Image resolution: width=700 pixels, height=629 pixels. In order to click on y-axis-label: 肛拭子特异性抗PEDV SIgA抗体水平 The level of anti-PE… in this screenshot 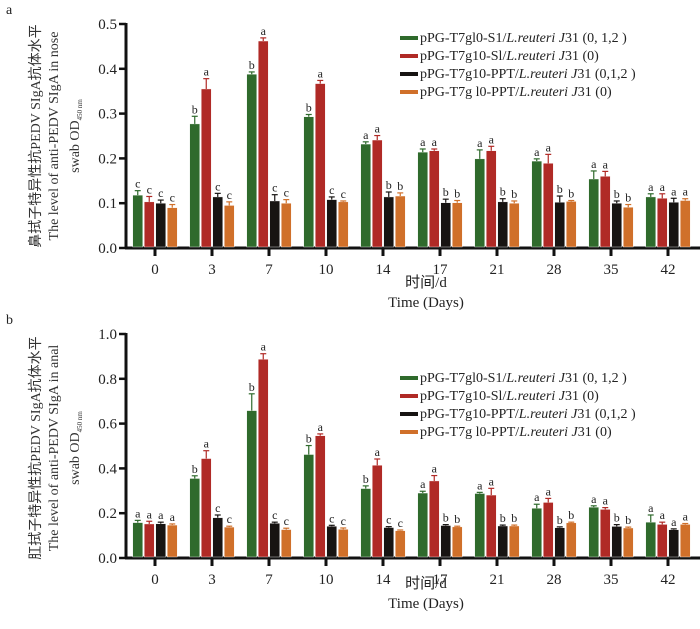, I will do `click(56, 447)`.